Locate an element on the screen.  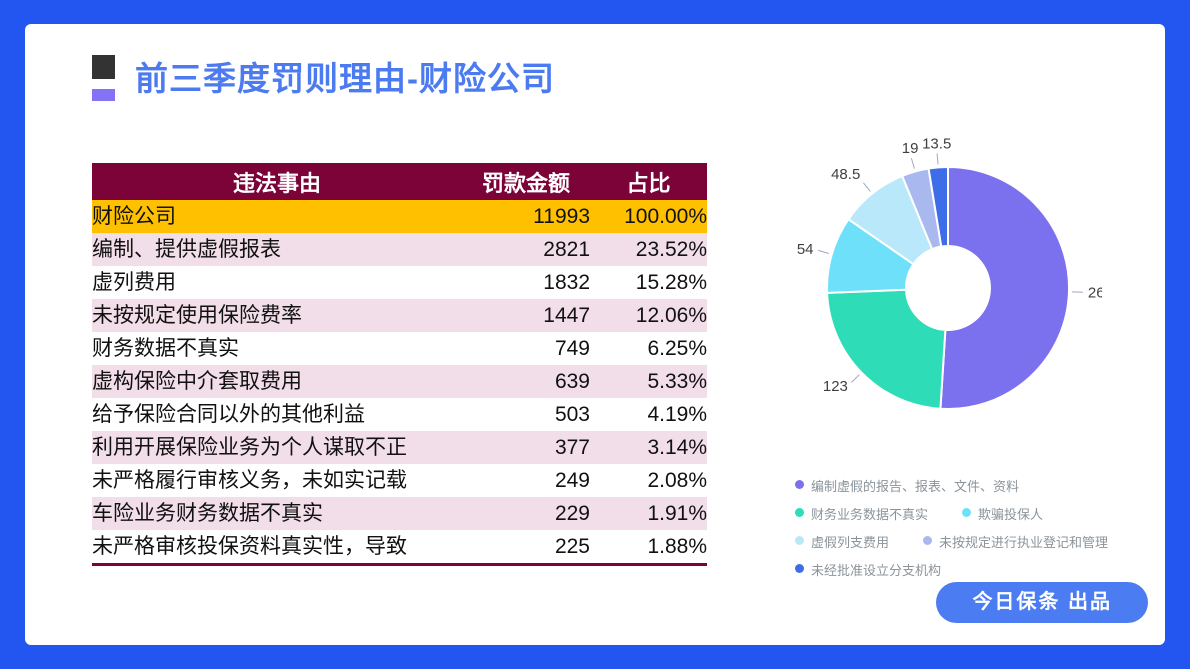
header-reason: 违法事由 is located at coordinates (277, 181).